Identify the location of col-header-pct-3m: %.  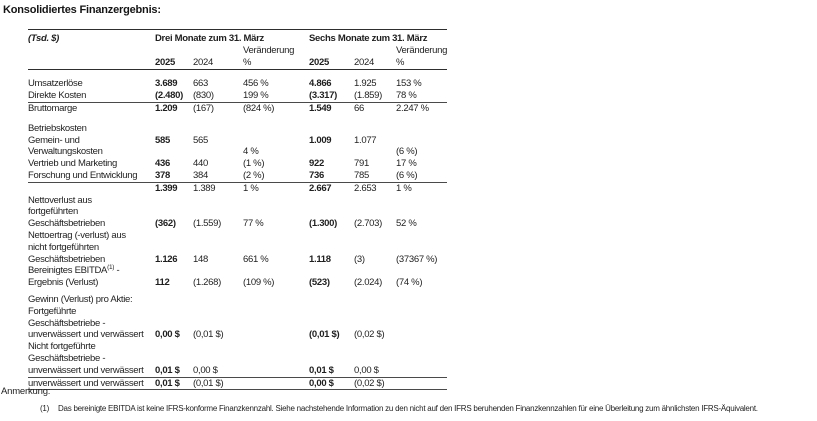
(276, 63).